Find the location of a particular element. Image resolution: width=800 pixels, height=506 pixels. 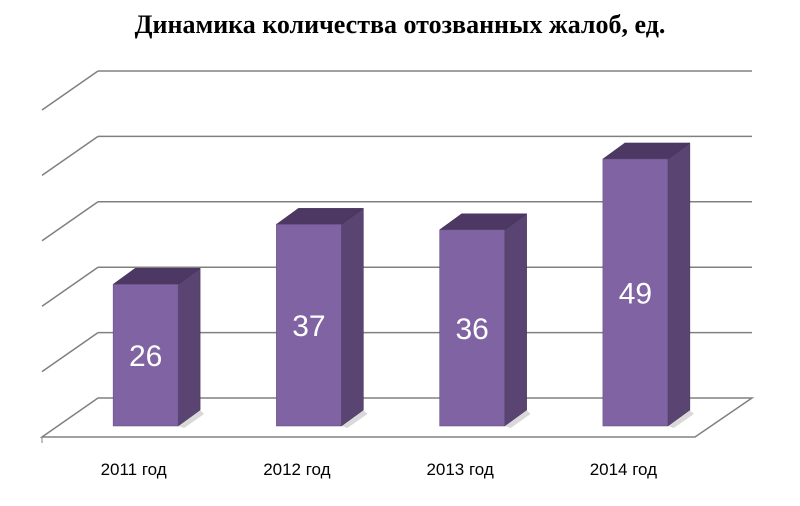

x-tick-label: 2014 год is located at coordinates (623, 469).